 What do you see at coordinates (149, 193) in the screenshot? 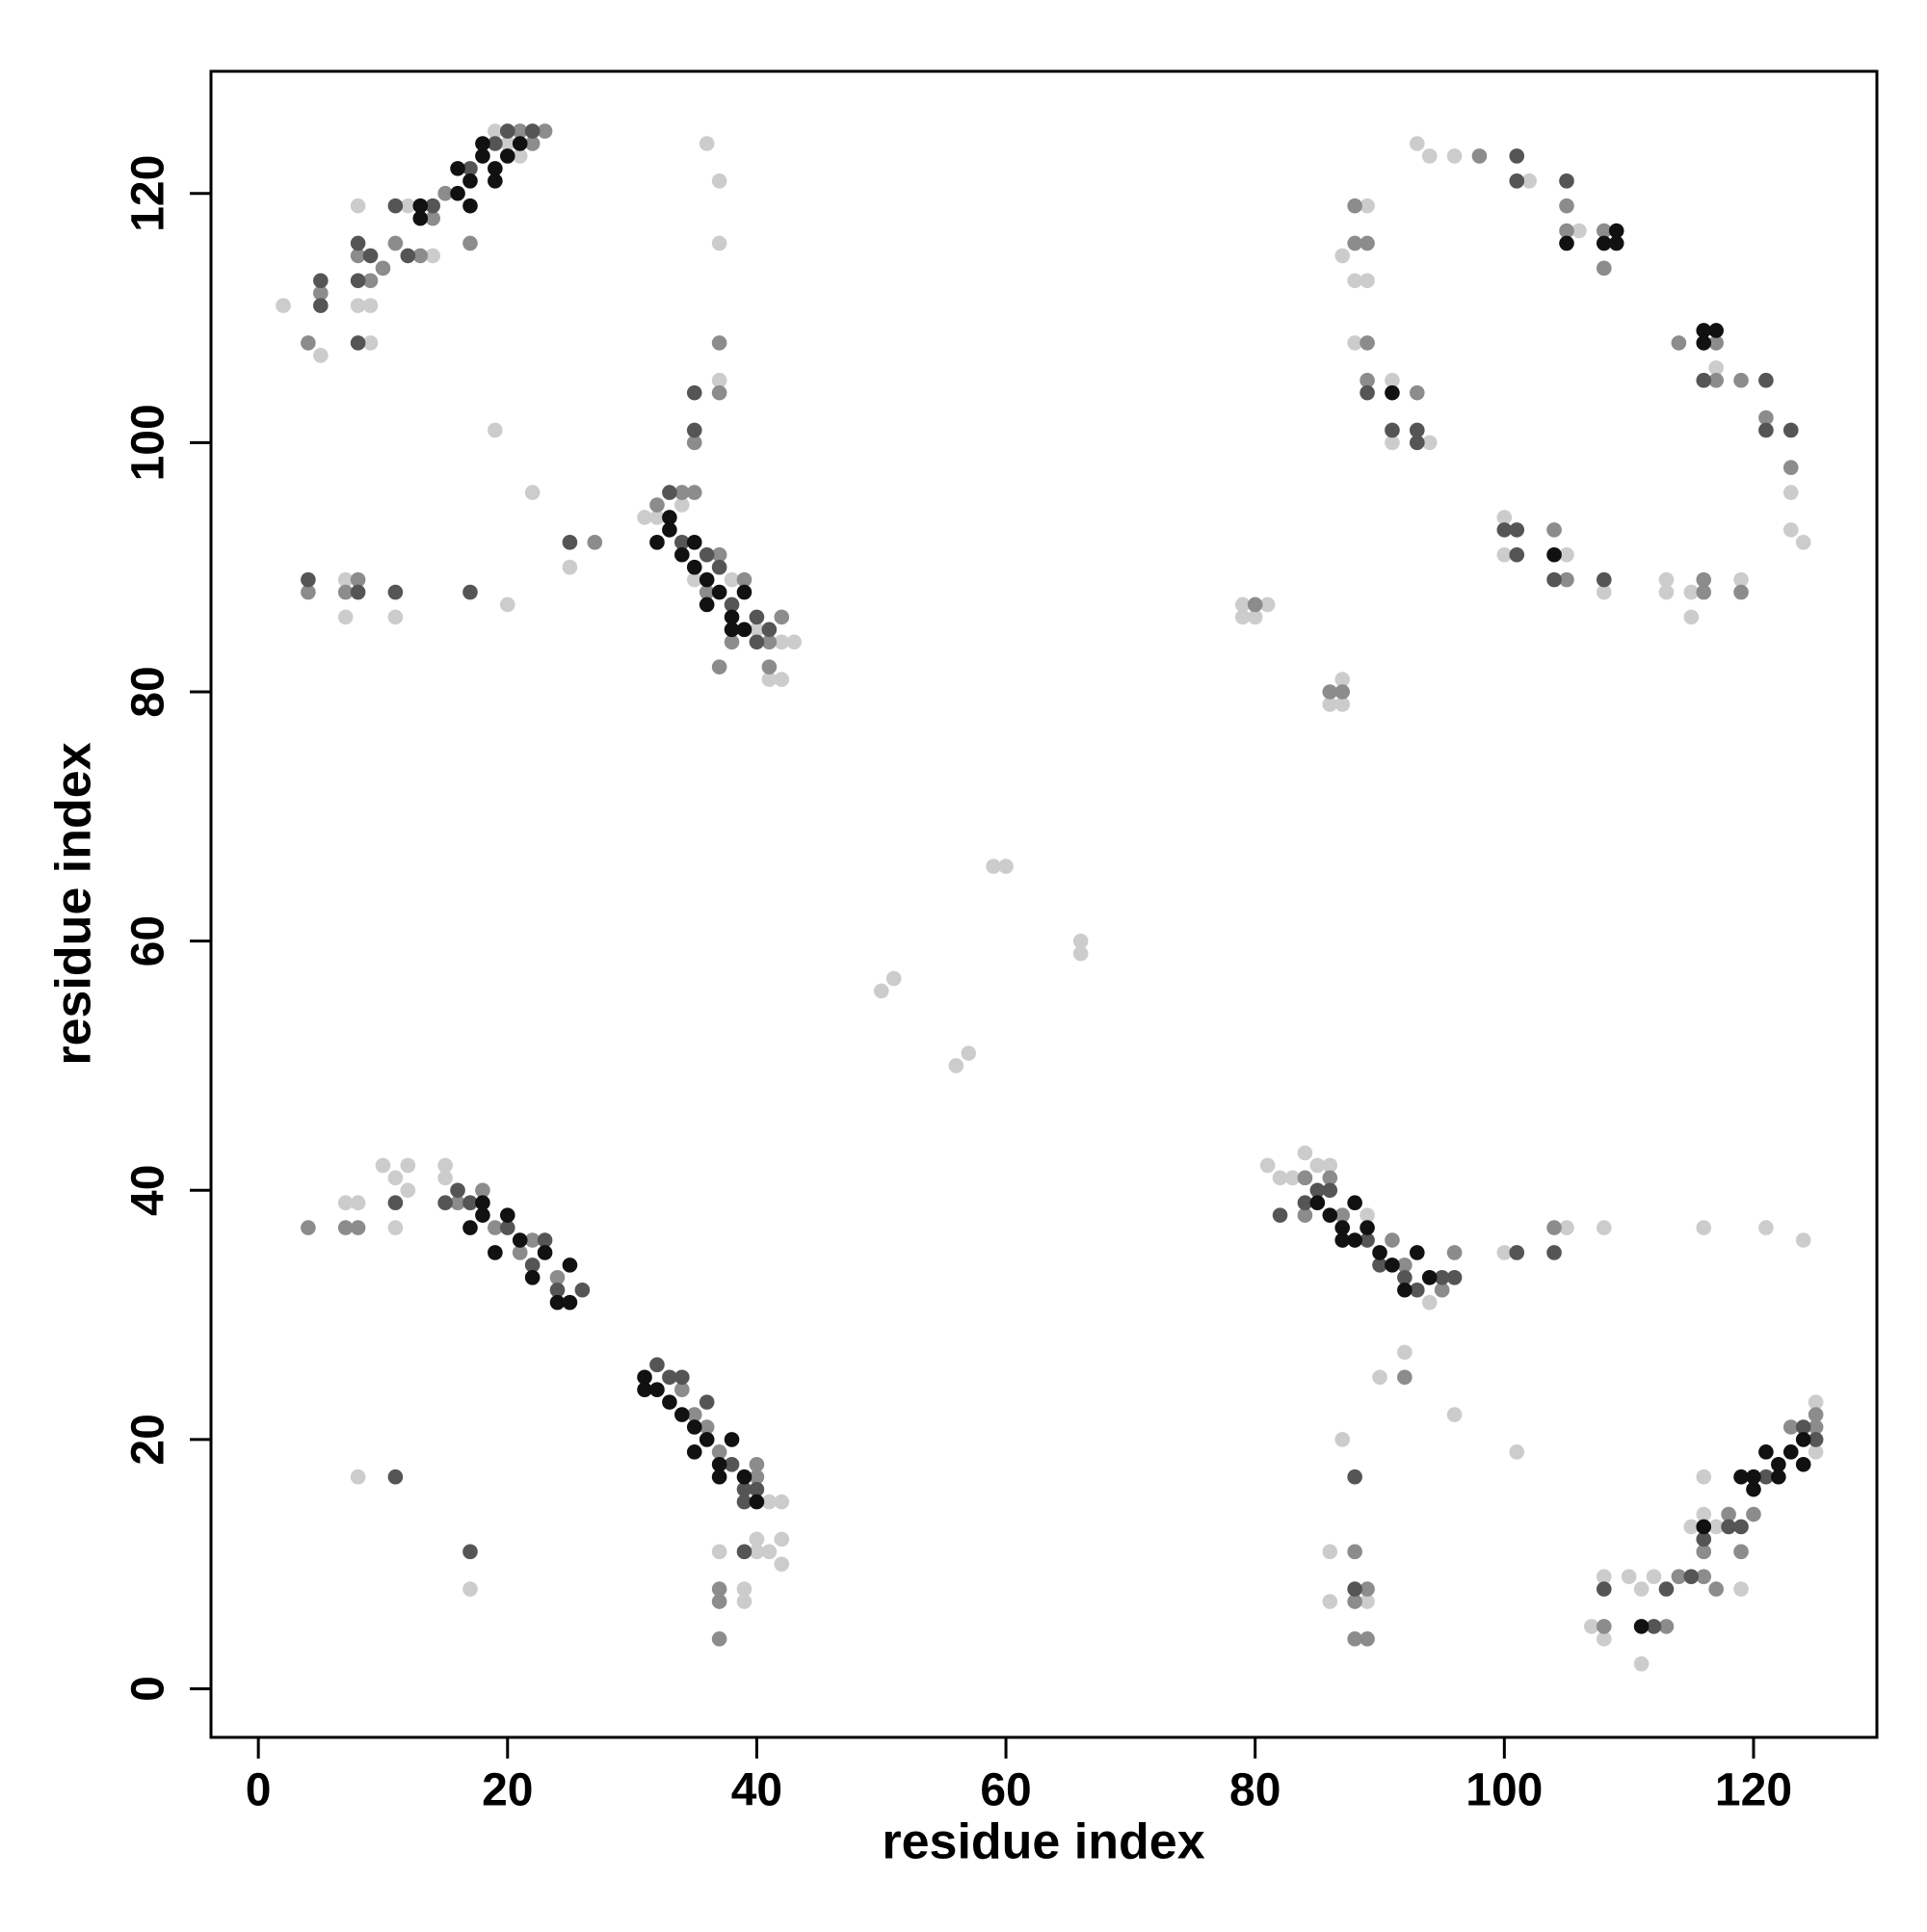
I see `y-tick-label: 120` at bounding box center [149, 193].